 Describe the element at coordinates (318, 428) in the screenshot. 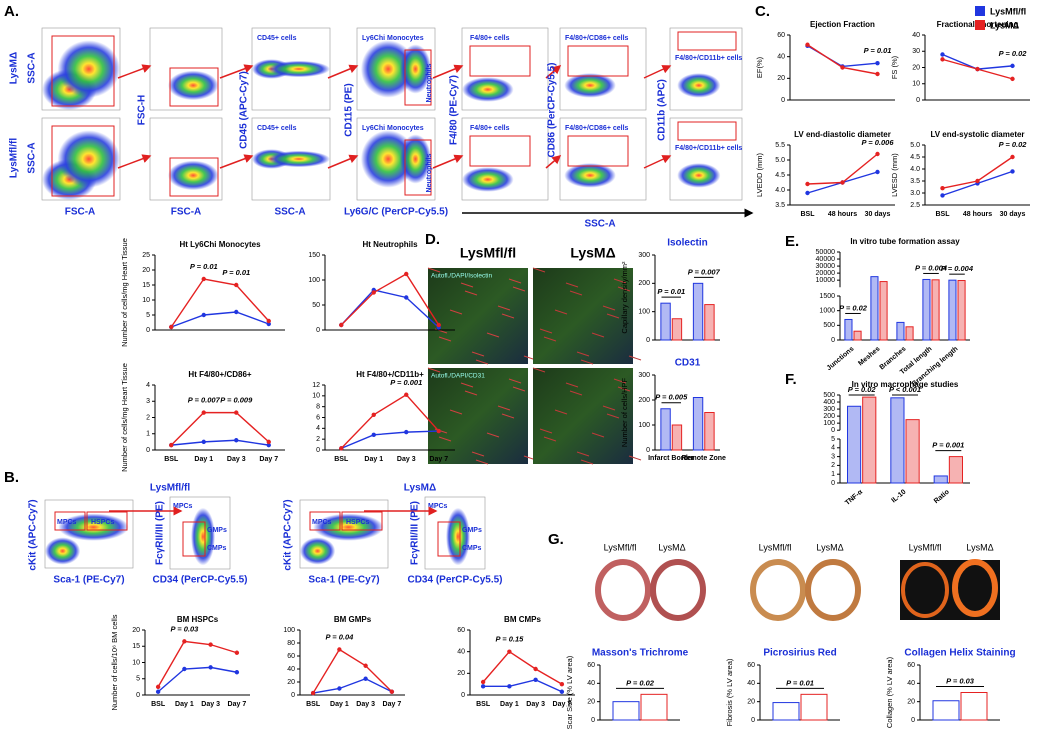

I see `y-tick-label: 4` at that location.